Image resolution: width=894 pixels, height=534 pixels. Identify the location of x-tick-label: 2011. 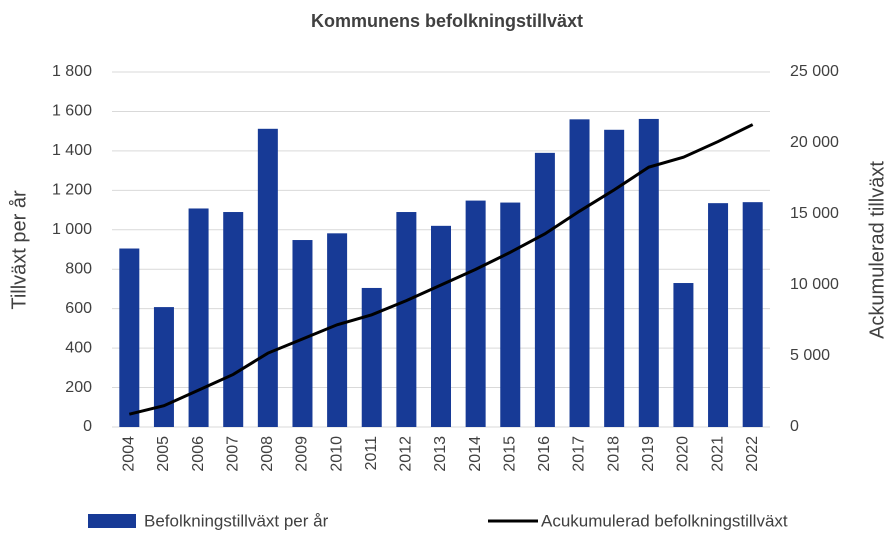
(371, 453).